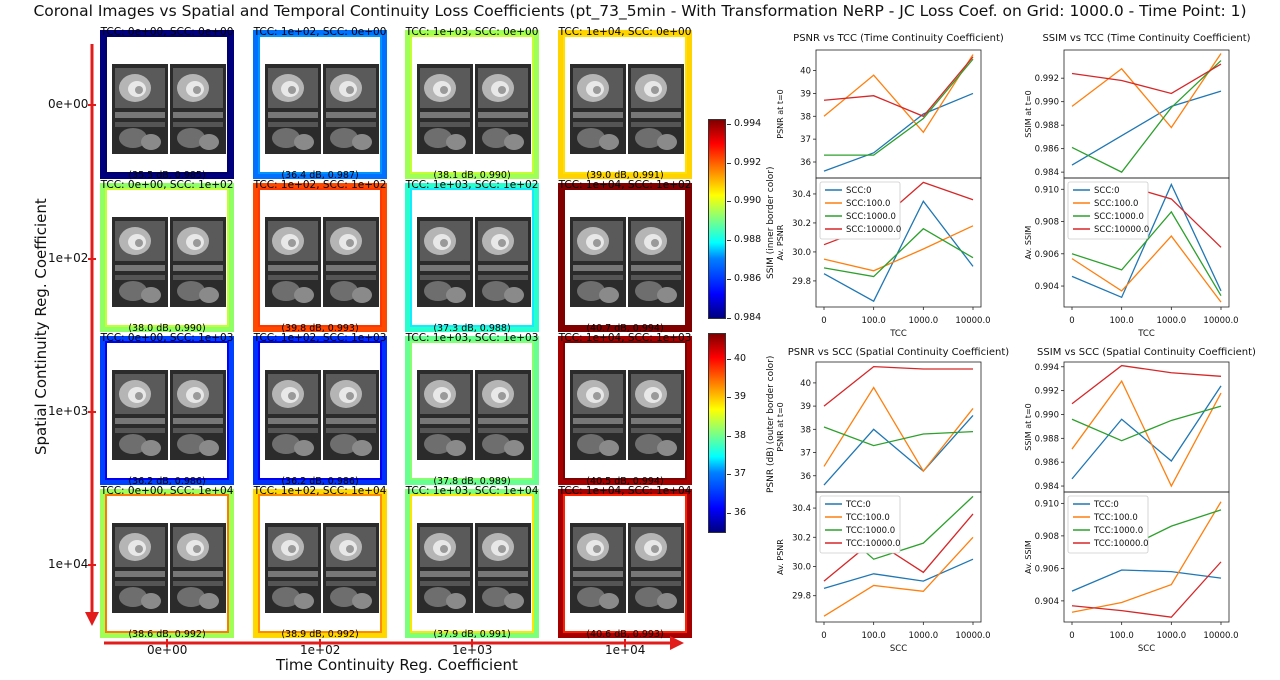 Image resolution: width=1280 pixels, height=680 pixels. Describe the element at coordinates (744, 279) in the screenshot. I see `colorbar-tick-label: 0.986` at that location.